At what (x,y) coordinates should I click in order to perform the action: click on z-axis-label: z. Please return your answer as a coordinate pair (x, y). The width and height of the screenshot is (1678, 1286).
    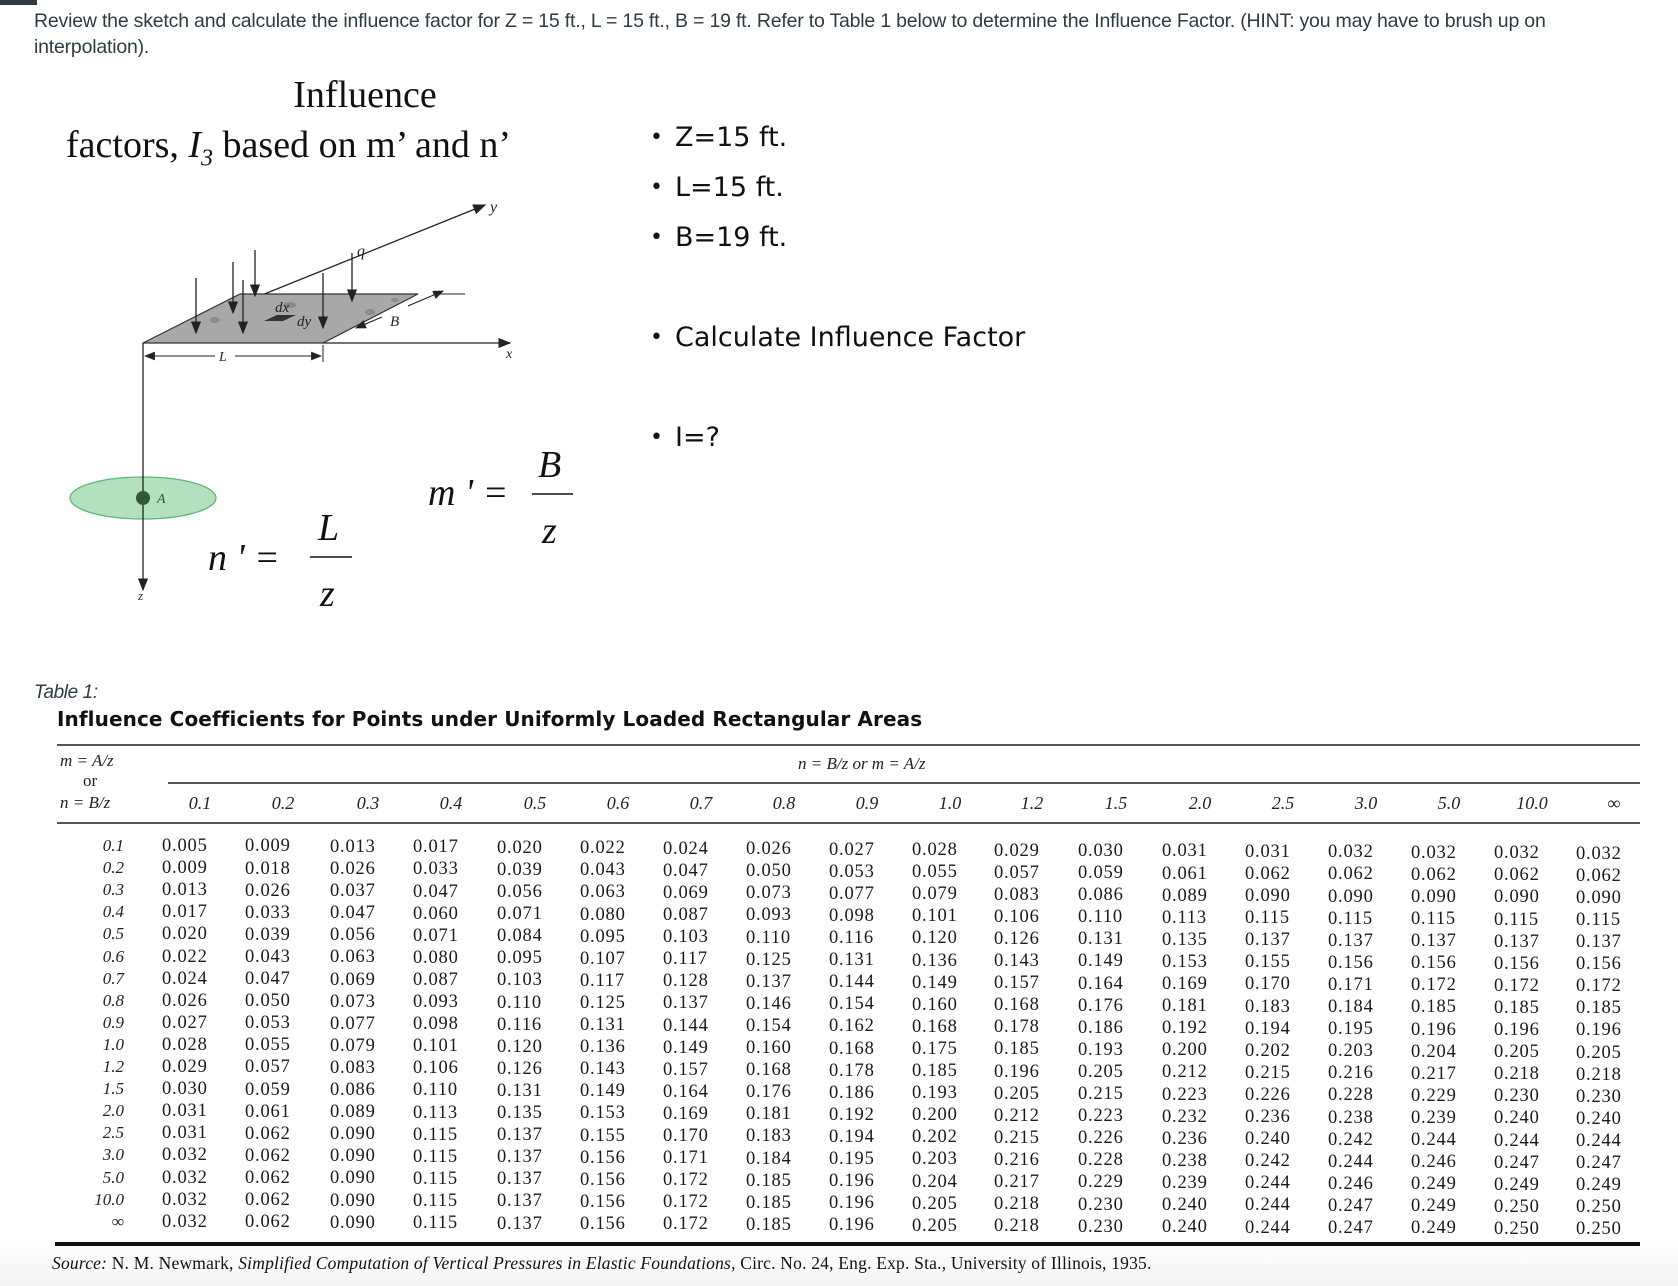
    Looking at the image, I should click on (140, 595).